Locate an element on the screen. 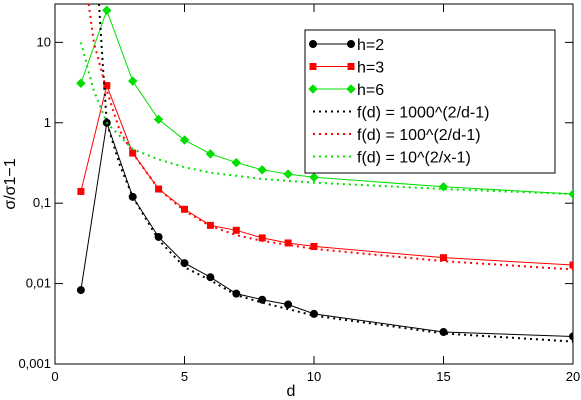  y-tick-label: 0,01 is located at coordinates (38, 283).